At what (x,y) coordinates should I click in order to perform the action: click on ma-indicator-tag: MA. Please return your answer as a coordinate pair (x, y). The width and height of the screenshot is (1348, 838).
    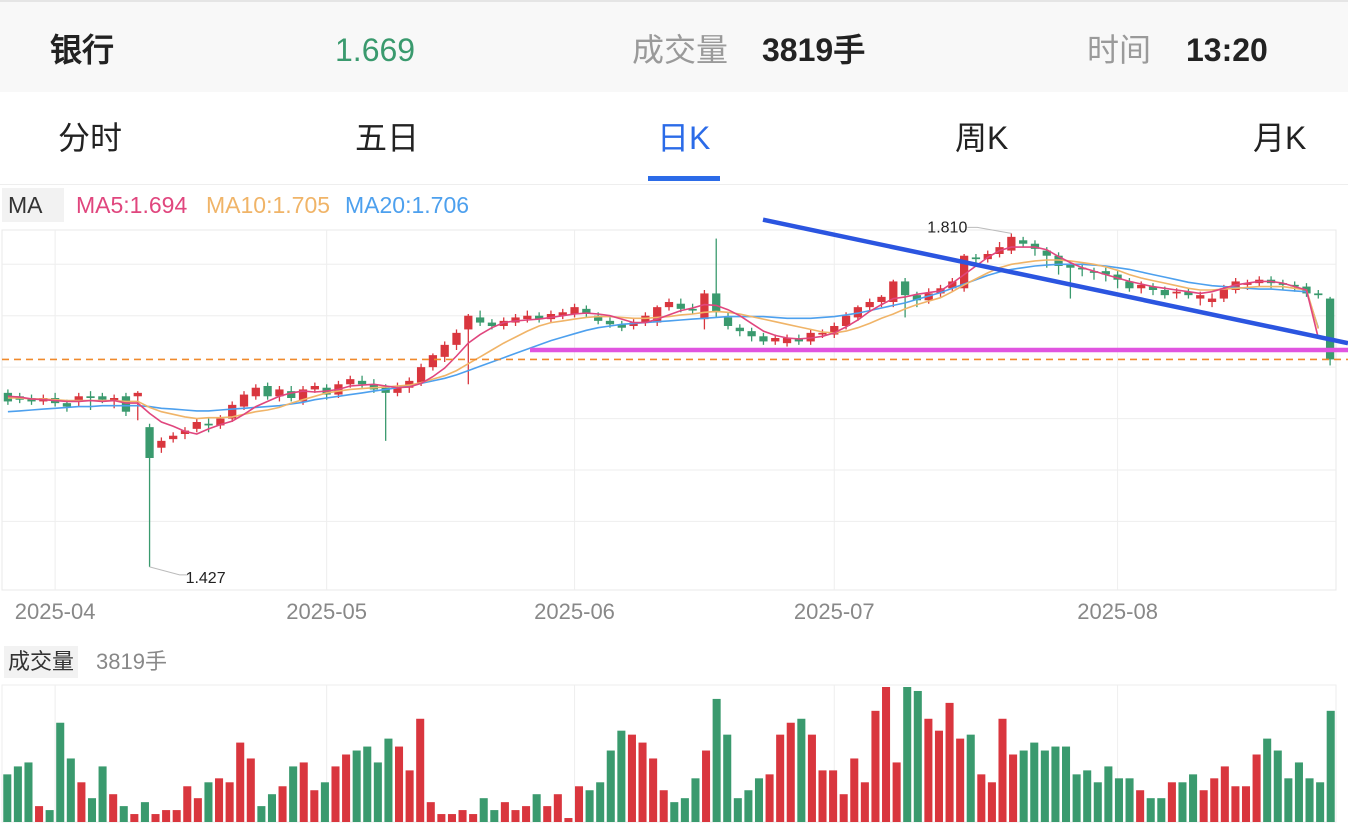
    Looking at the image, I should click on (33, 205).